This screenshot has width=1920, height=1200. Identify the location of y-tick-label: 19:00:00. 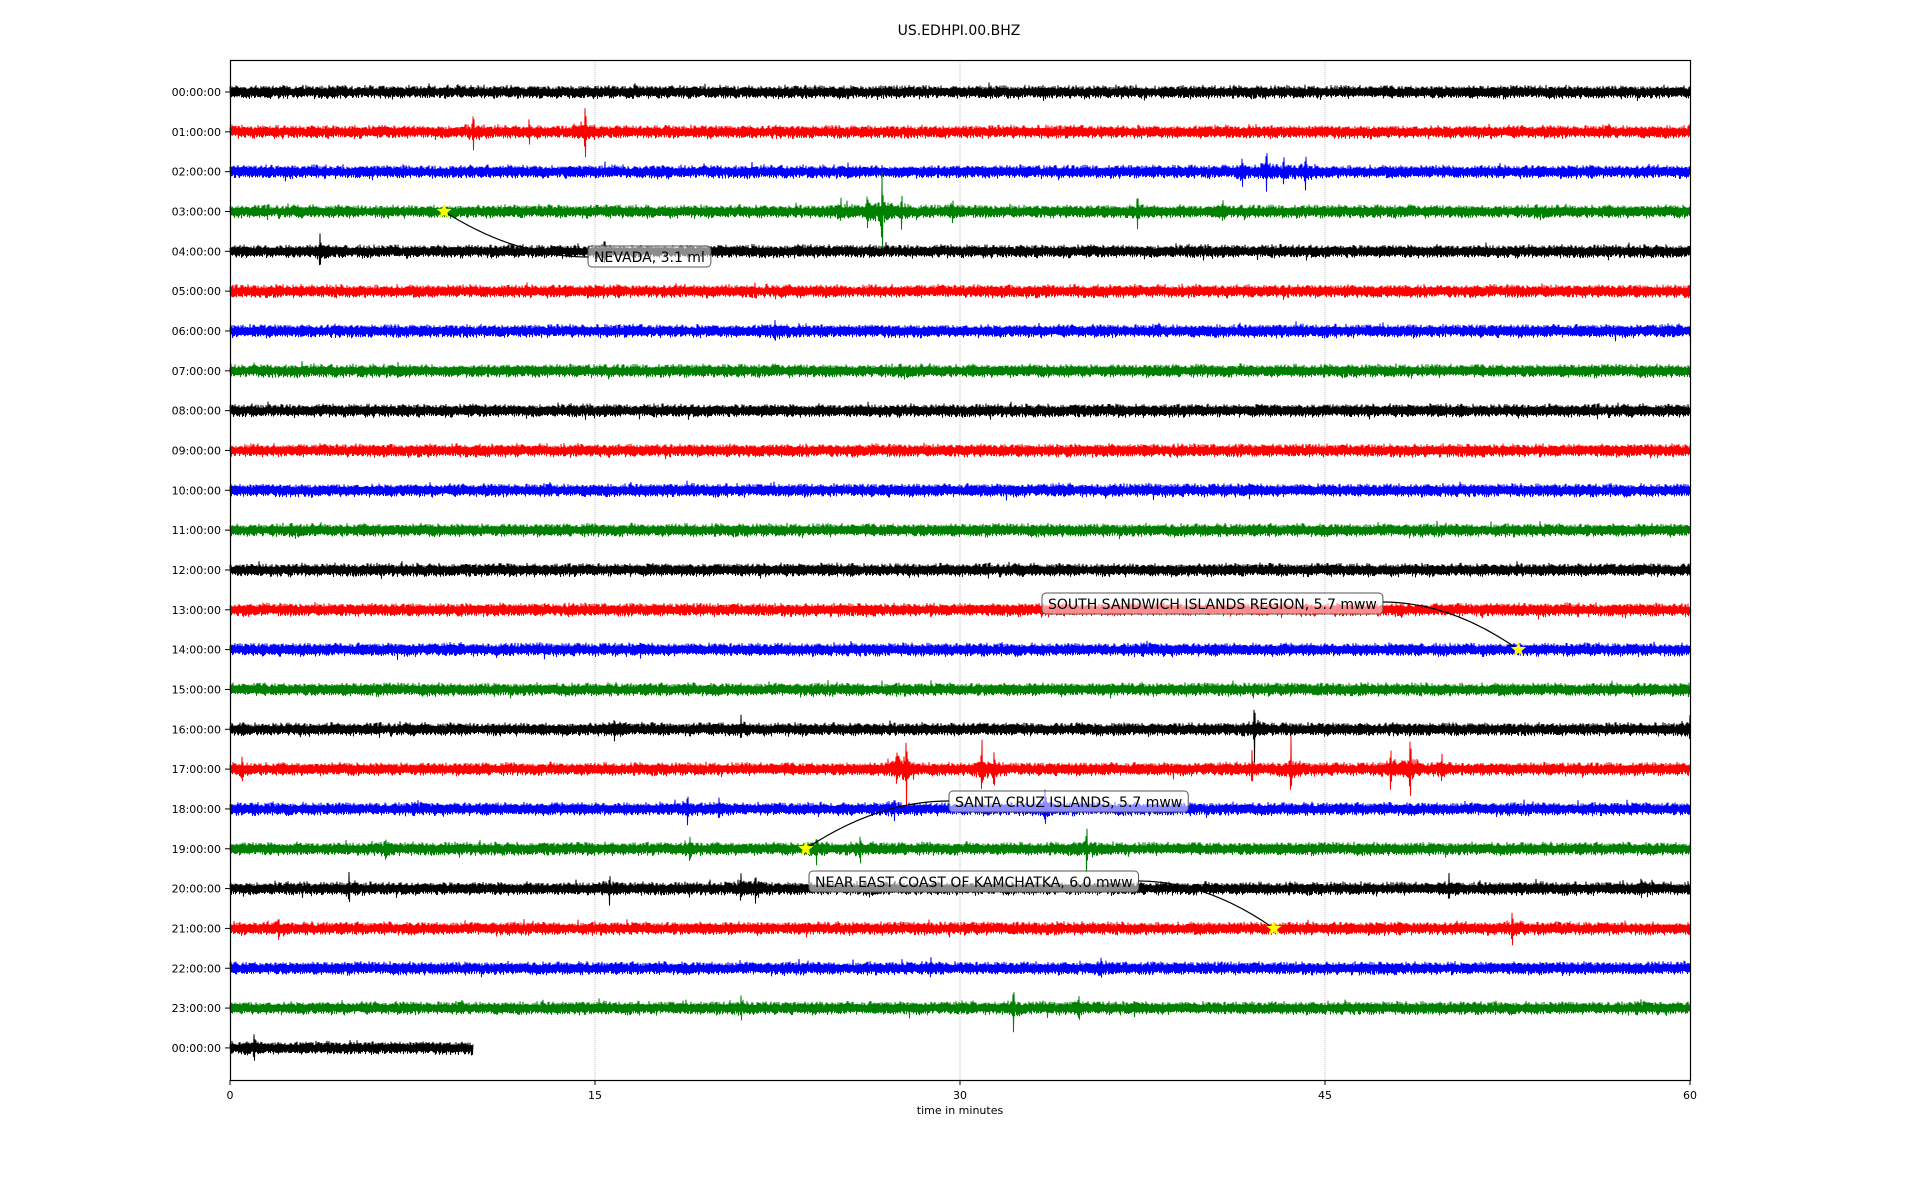
(196, 849).